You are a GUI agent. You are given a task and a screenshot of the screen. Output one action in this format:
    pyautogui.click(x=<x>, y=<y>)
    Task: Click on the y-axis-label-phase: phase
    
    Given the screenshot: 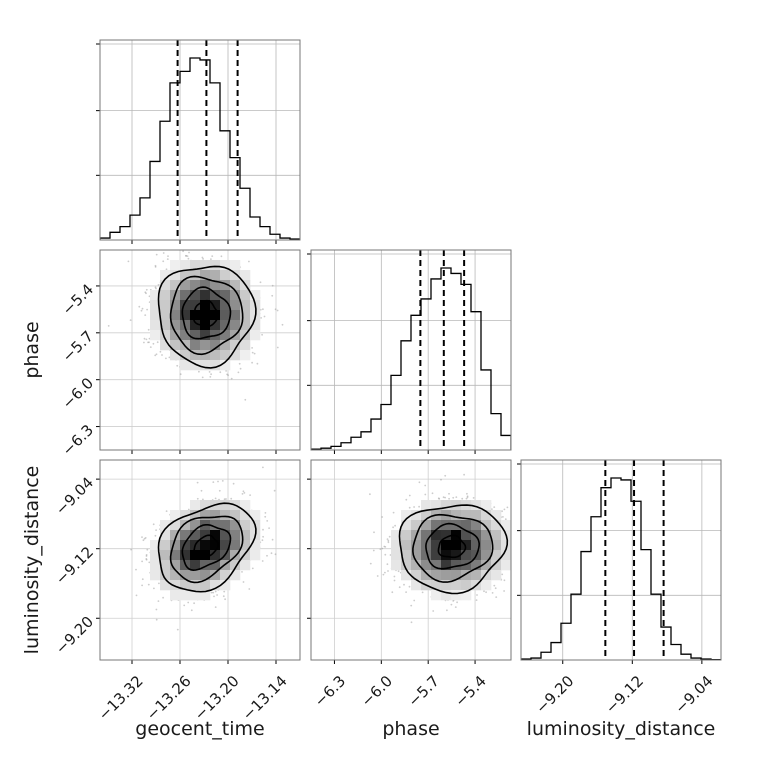 What is the action you would take?
    pyautogui.click(x=32, y=349)
    